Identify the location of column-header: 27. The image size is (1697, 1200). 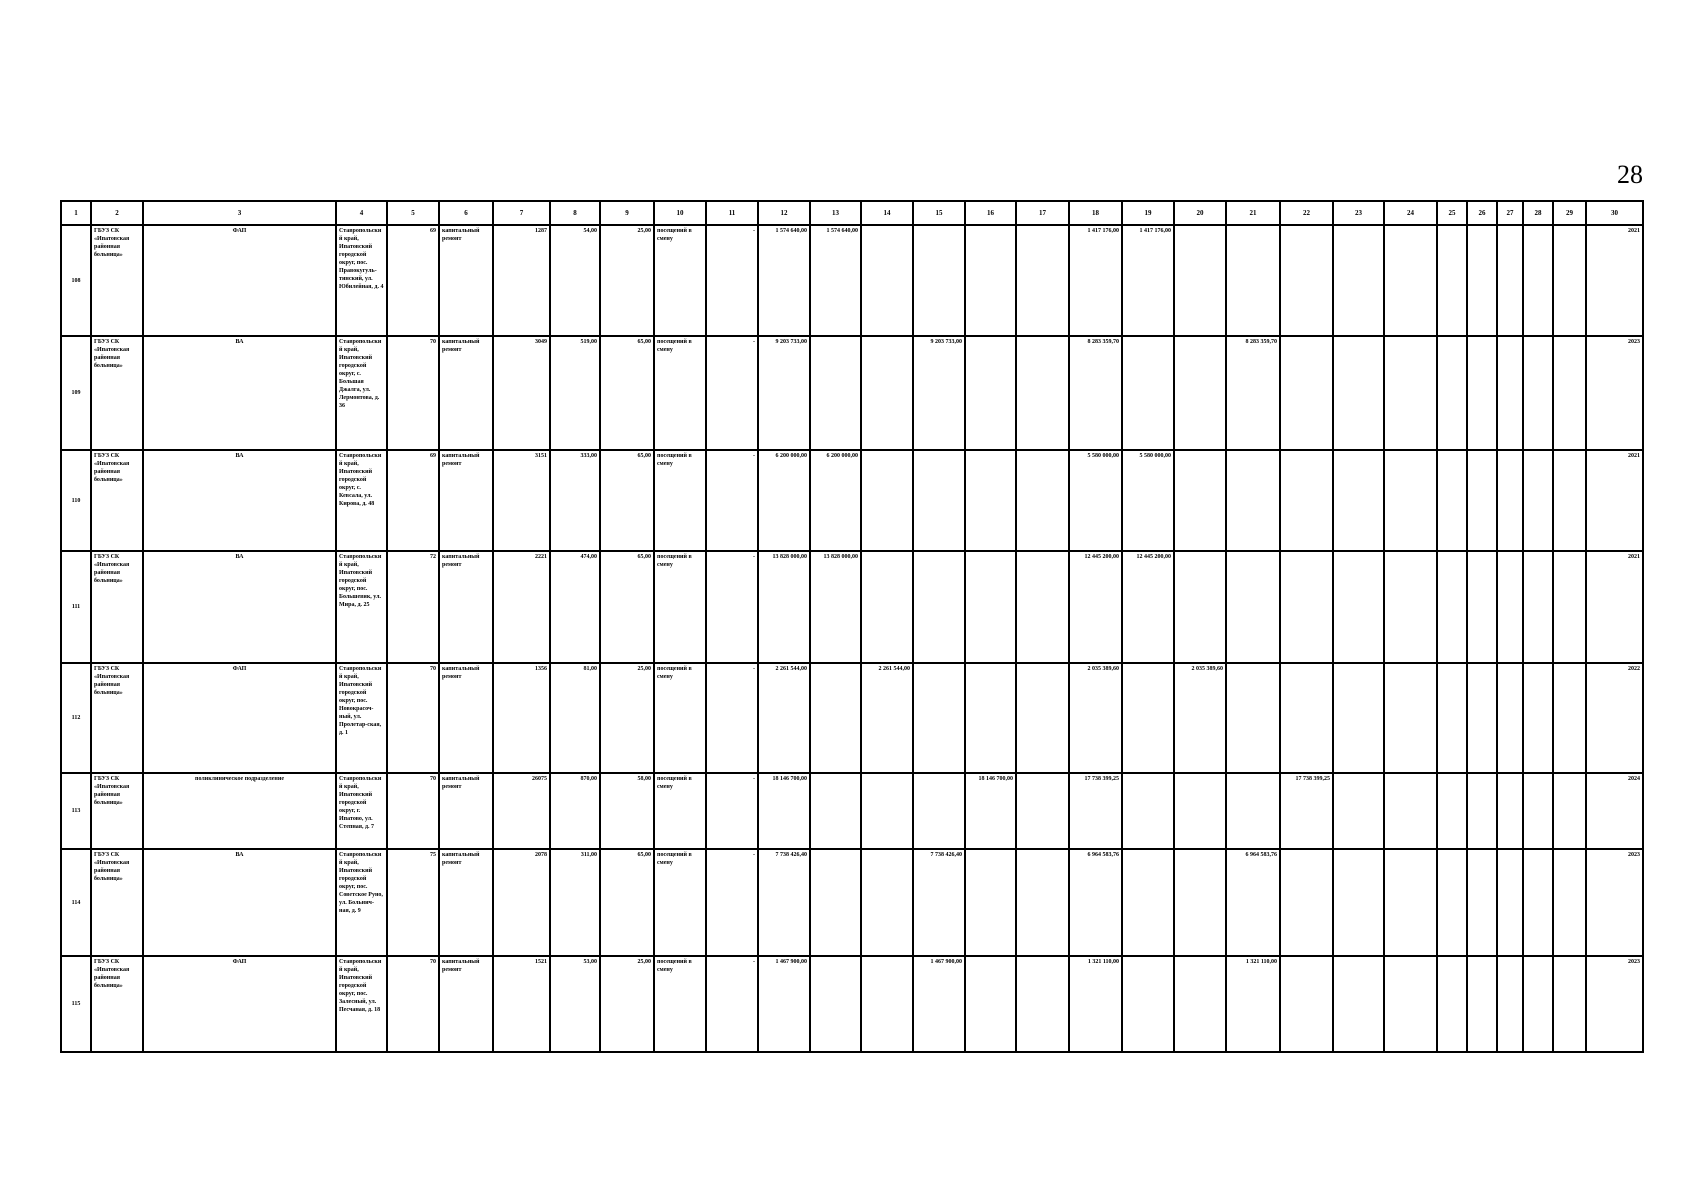
(1510, 213).